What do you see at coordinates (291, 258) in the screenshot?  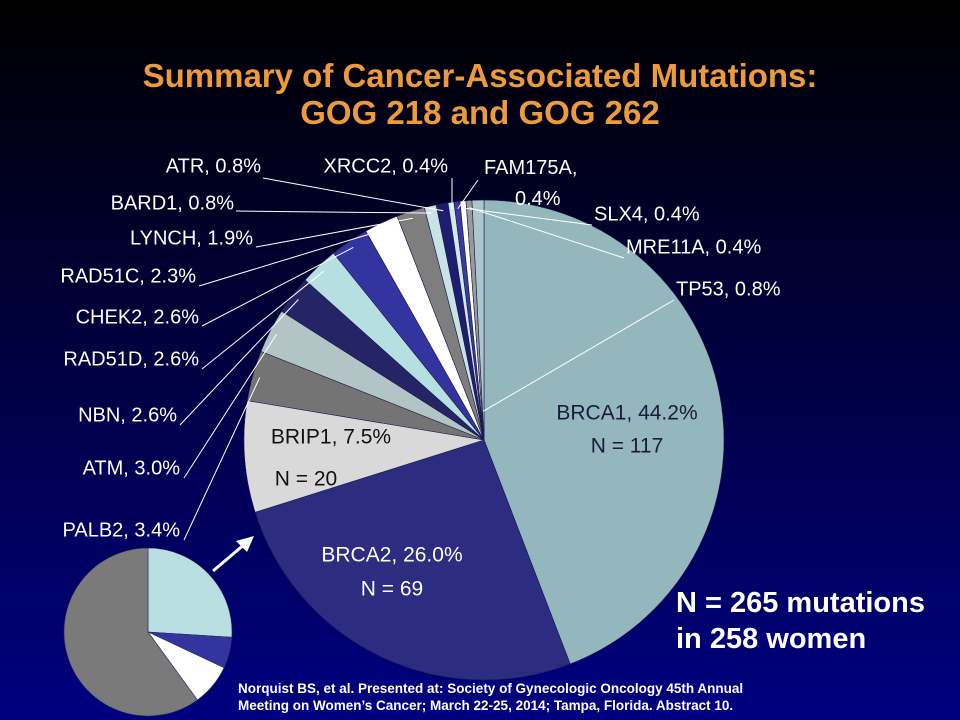 I see `leader-line-rad51c` at bounding box center [291, 258].